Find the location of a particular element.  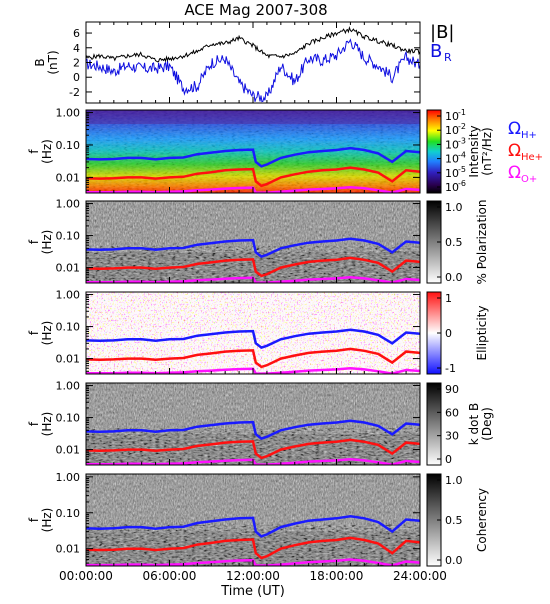

b-ytick-label: 4 is located at coordinates (76, 48).